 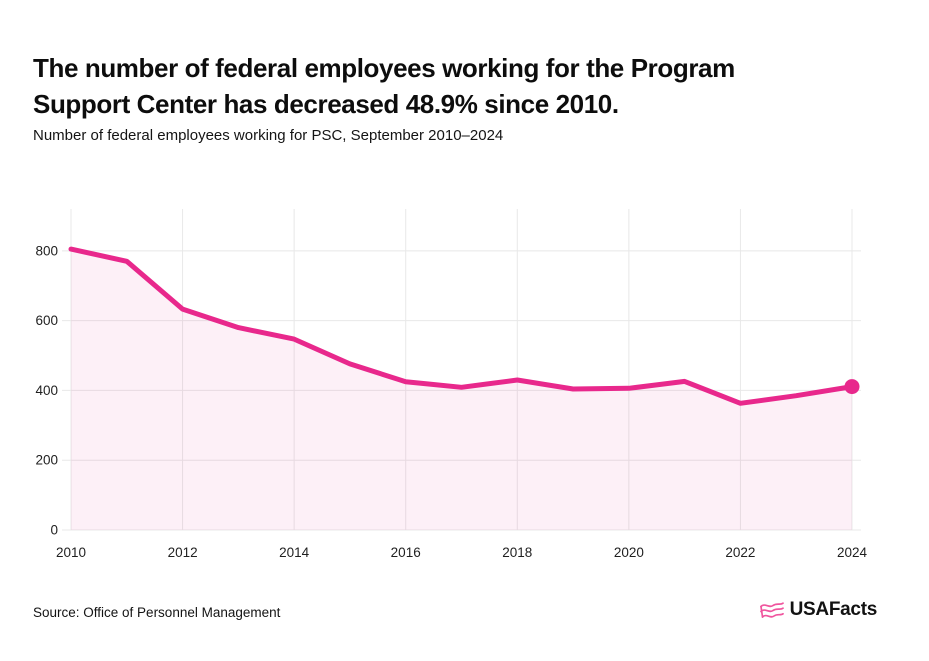 What do you see at coordinates (852, 552) in the screenshot?
I see `x-axis-label: 2024` at bounding box center [852, 552].